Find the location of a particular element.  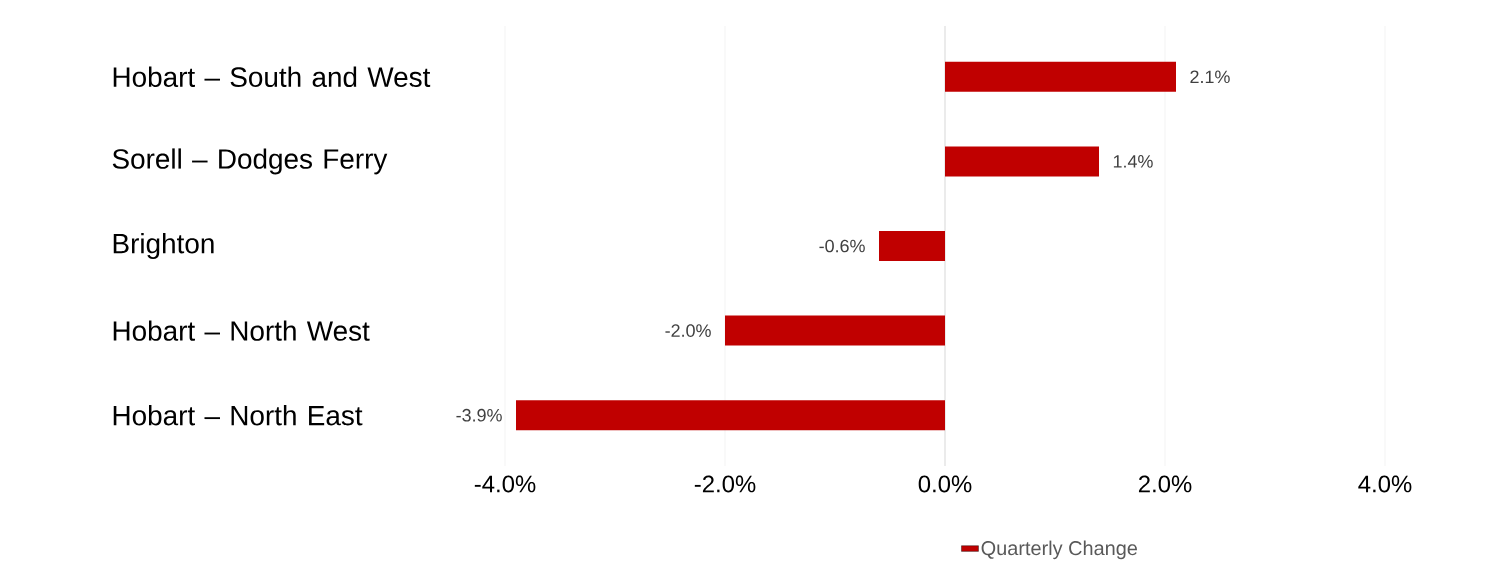

x-tick-label: 4.0% is located at coordinates (1385, 484).